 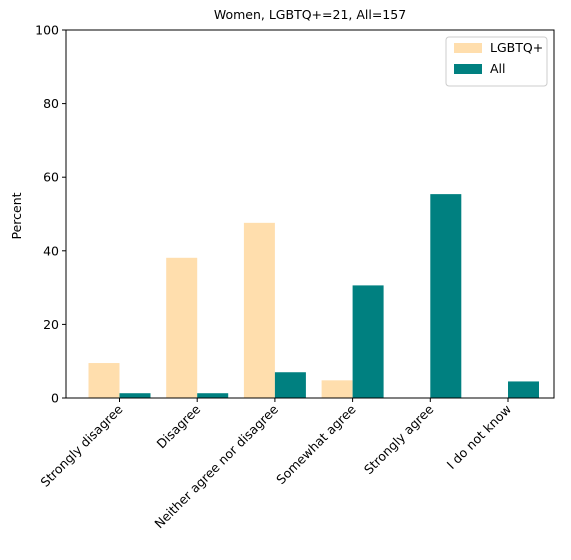 I want to click on legend-swatch-lgbtq, so click(x=468, y=48).